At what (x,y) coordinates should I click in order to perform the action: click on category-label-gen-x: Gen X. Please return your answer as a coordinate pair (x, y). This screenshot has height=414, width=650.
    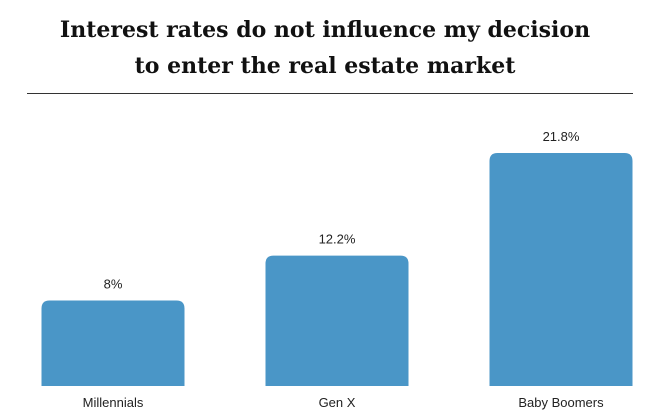
    Looking at the image, I should click on (337, 402).